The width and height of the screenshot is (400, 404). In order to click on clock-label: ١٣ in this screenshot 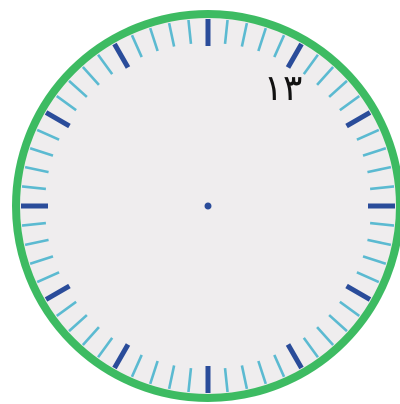, I will do `click(283, 88)`.